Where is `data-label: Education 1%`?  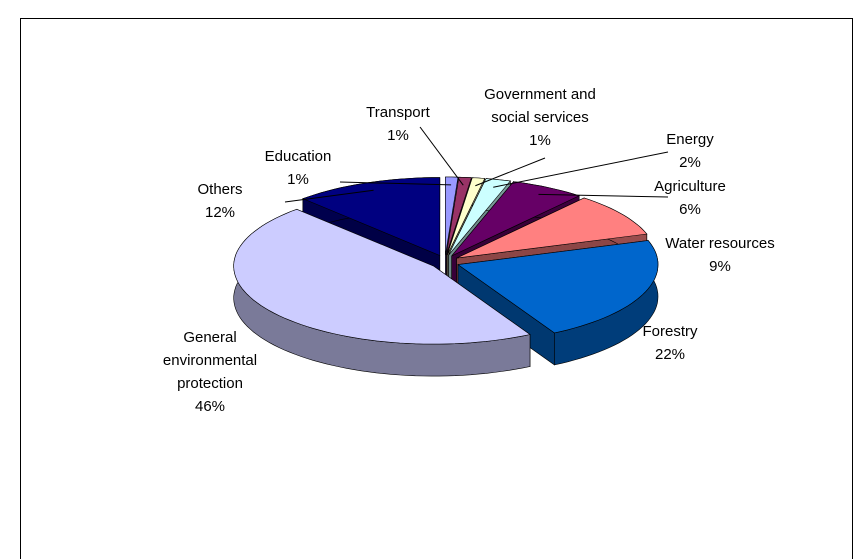
data-label: Education 1% is located at coordinates (298, 168).